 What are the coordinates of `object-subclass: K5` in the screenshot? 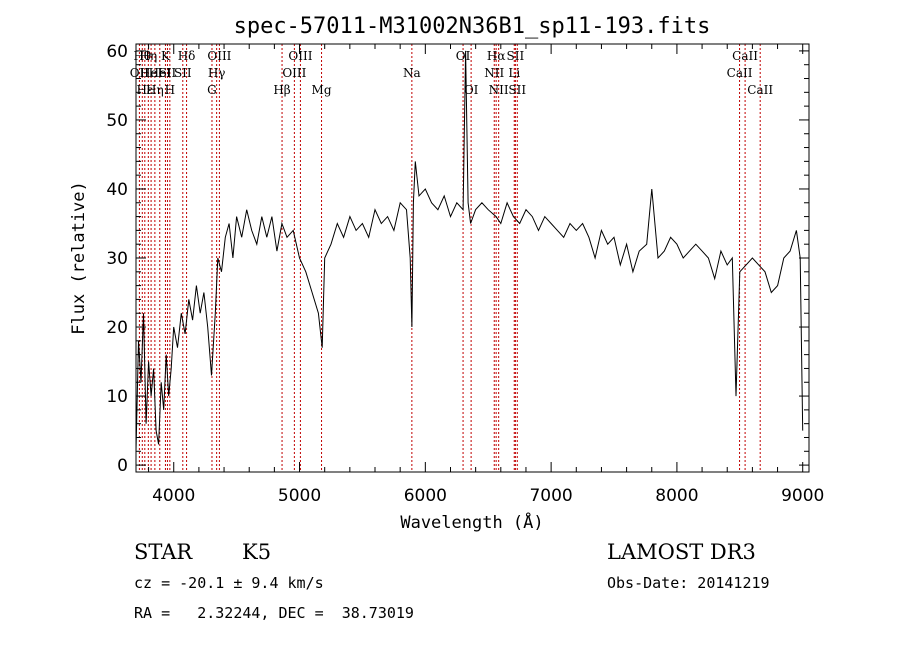 It's located at (257, 552).